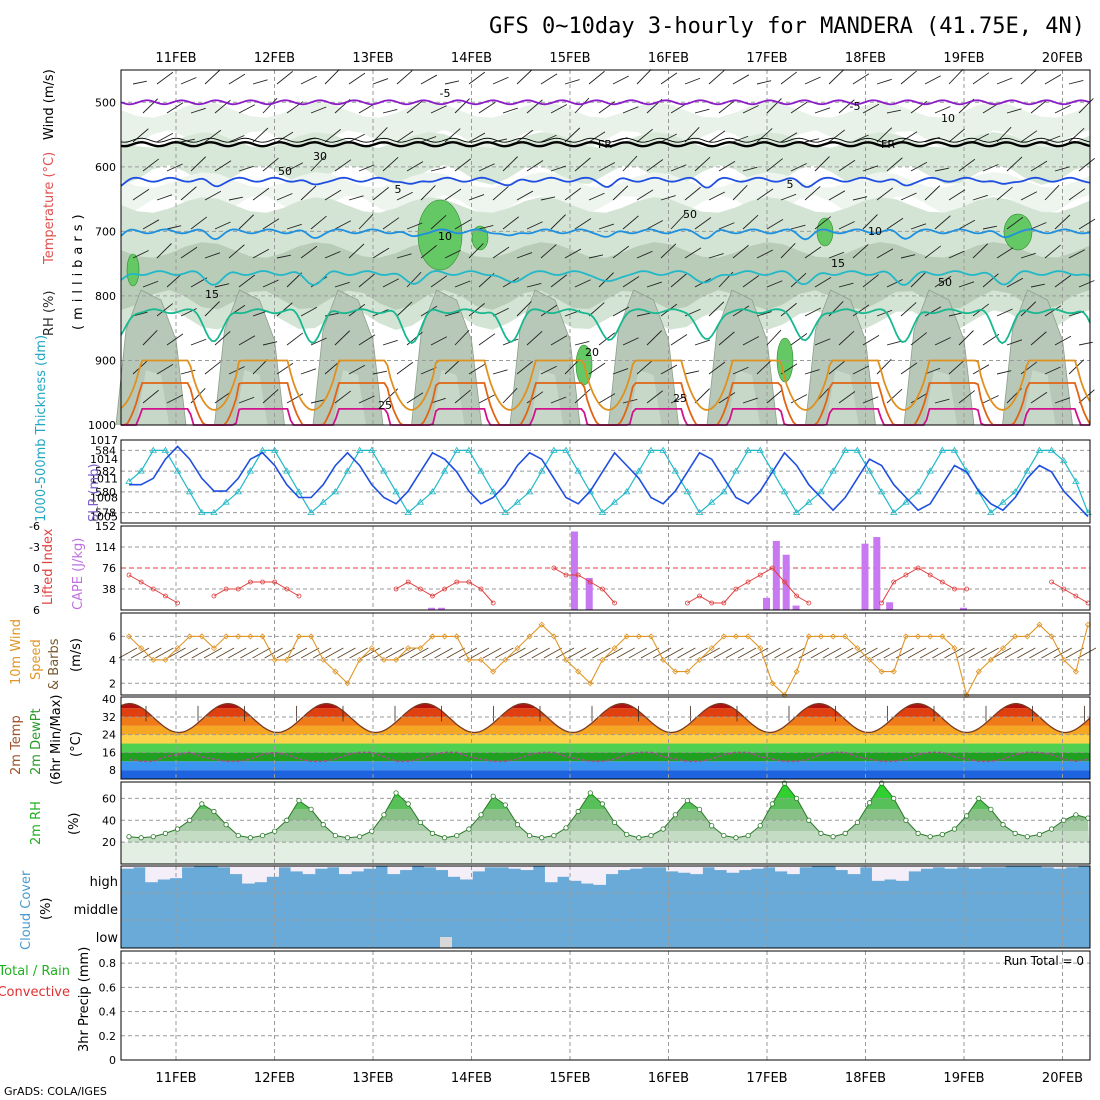 Image resolution: width=1100 pixels, height=1100 pixels. Describe the element at coordinates (1062, 1078) in the screenshot. I see `bottom-date-label: 20FEB` at that location.